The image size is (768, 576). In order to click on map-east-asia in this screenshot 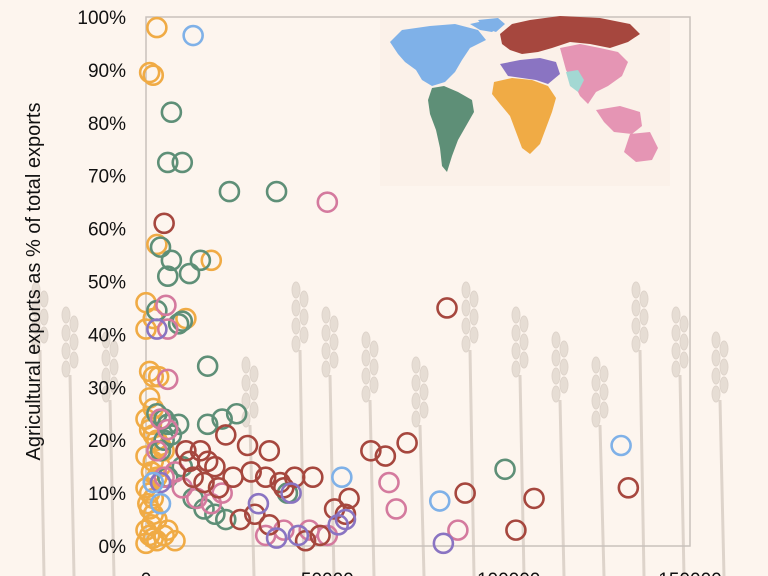, I will do `click(609, 103)`.